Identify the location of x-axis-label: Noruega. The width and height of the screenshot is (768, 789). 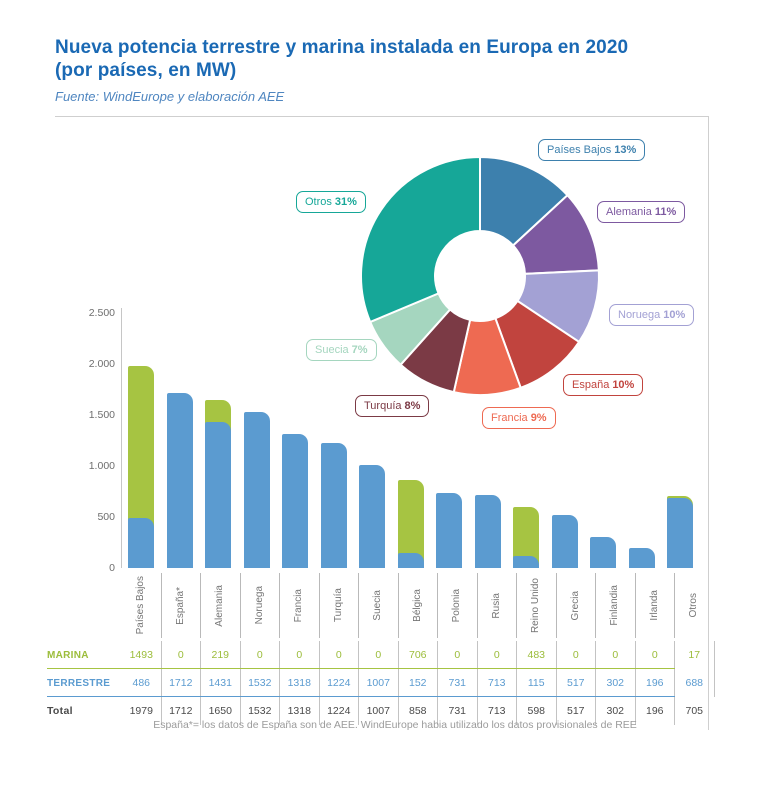
(259, 605).